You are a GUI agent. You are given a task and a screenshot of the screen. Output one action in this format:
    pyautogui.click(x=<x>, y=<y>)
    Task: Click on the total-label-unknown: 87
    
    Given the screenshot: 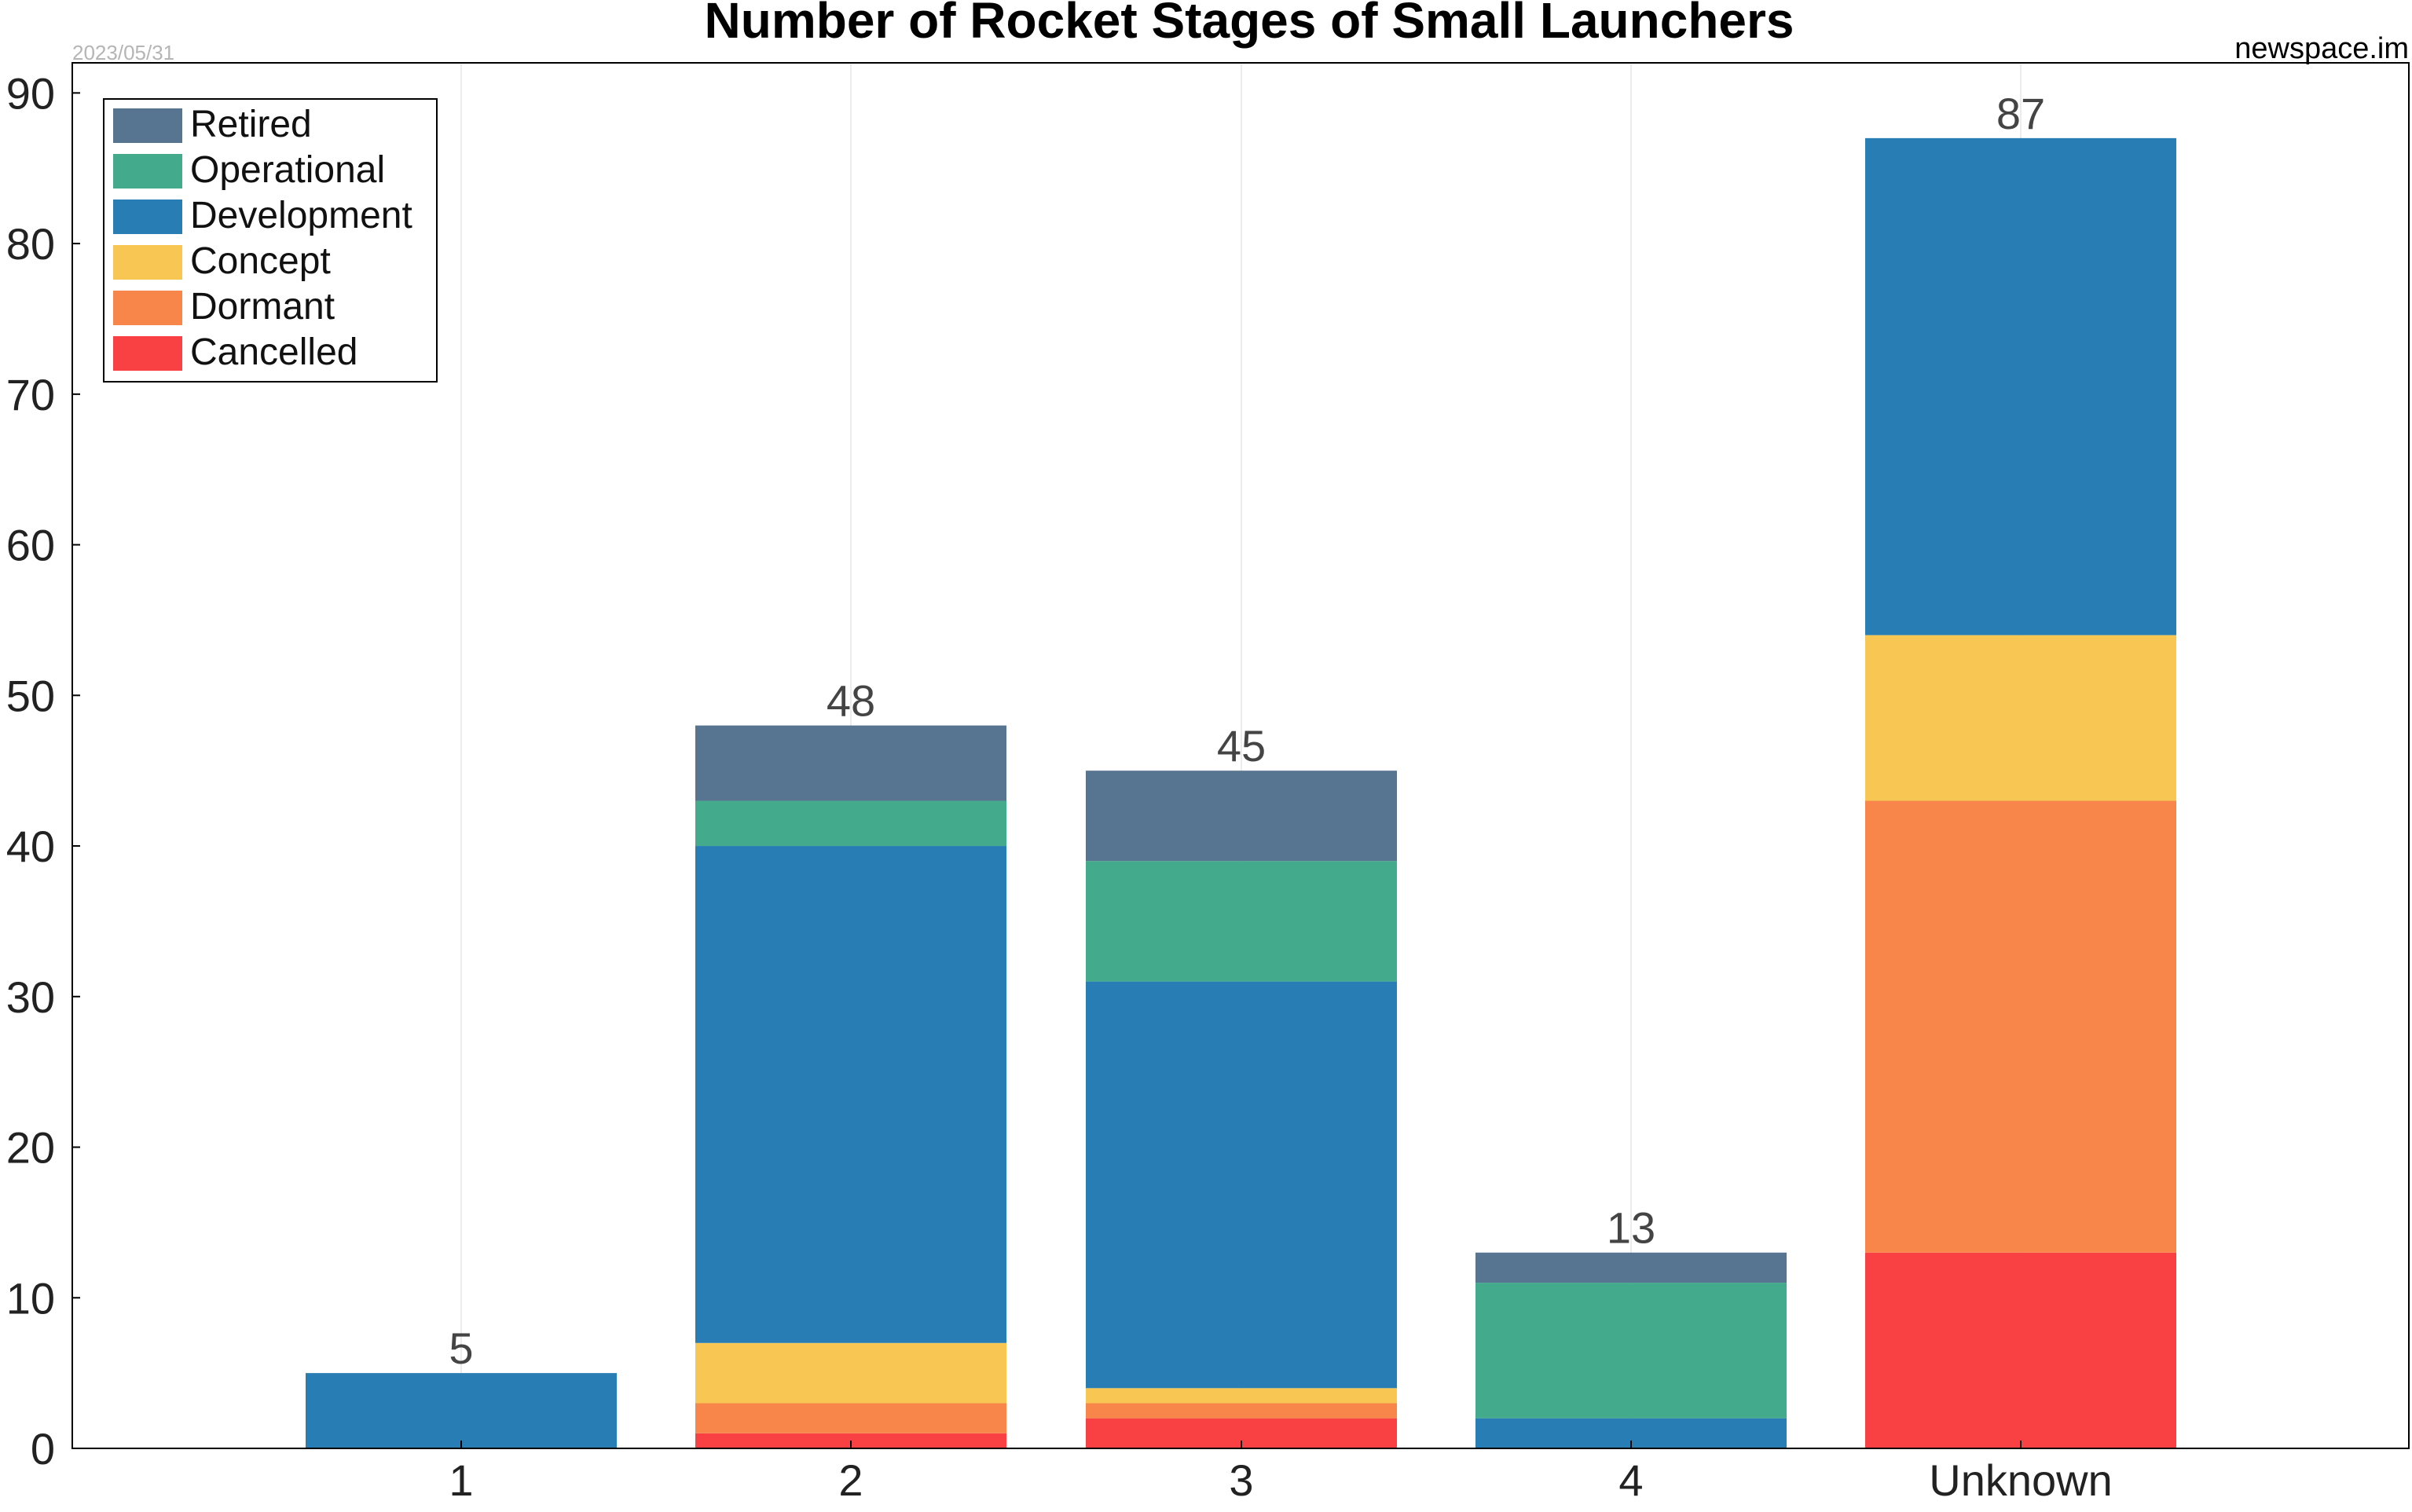 What is the action you would take?
    pyautogui.click(x=2020, y=113)
    